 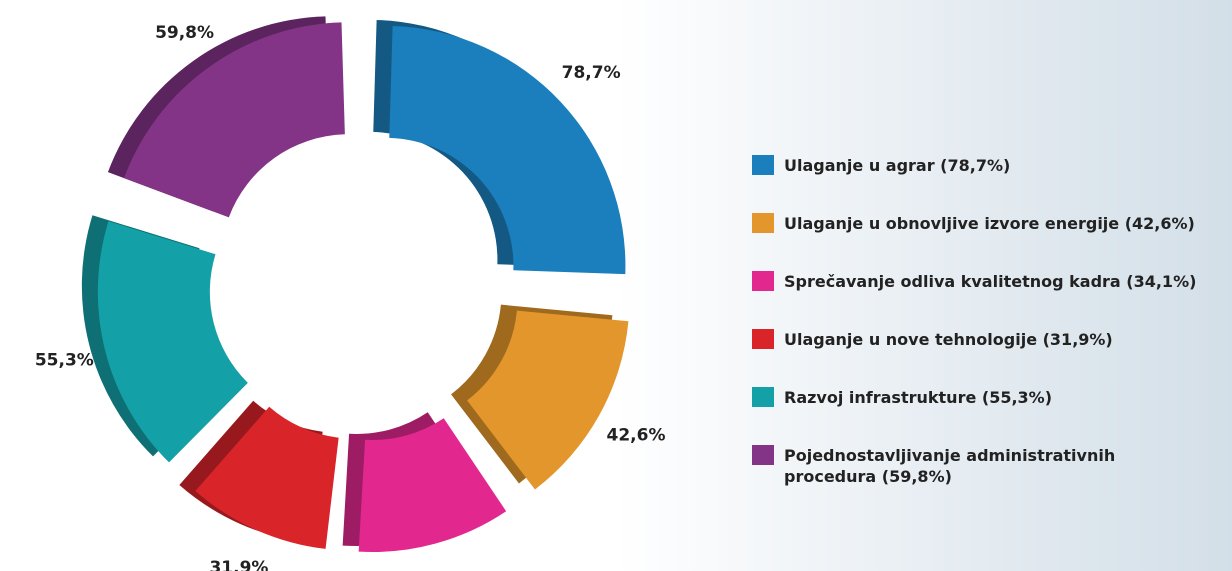 I want to click on legend-item: Ulaganje u agrar (78,7%), so click(x=977, y=165).